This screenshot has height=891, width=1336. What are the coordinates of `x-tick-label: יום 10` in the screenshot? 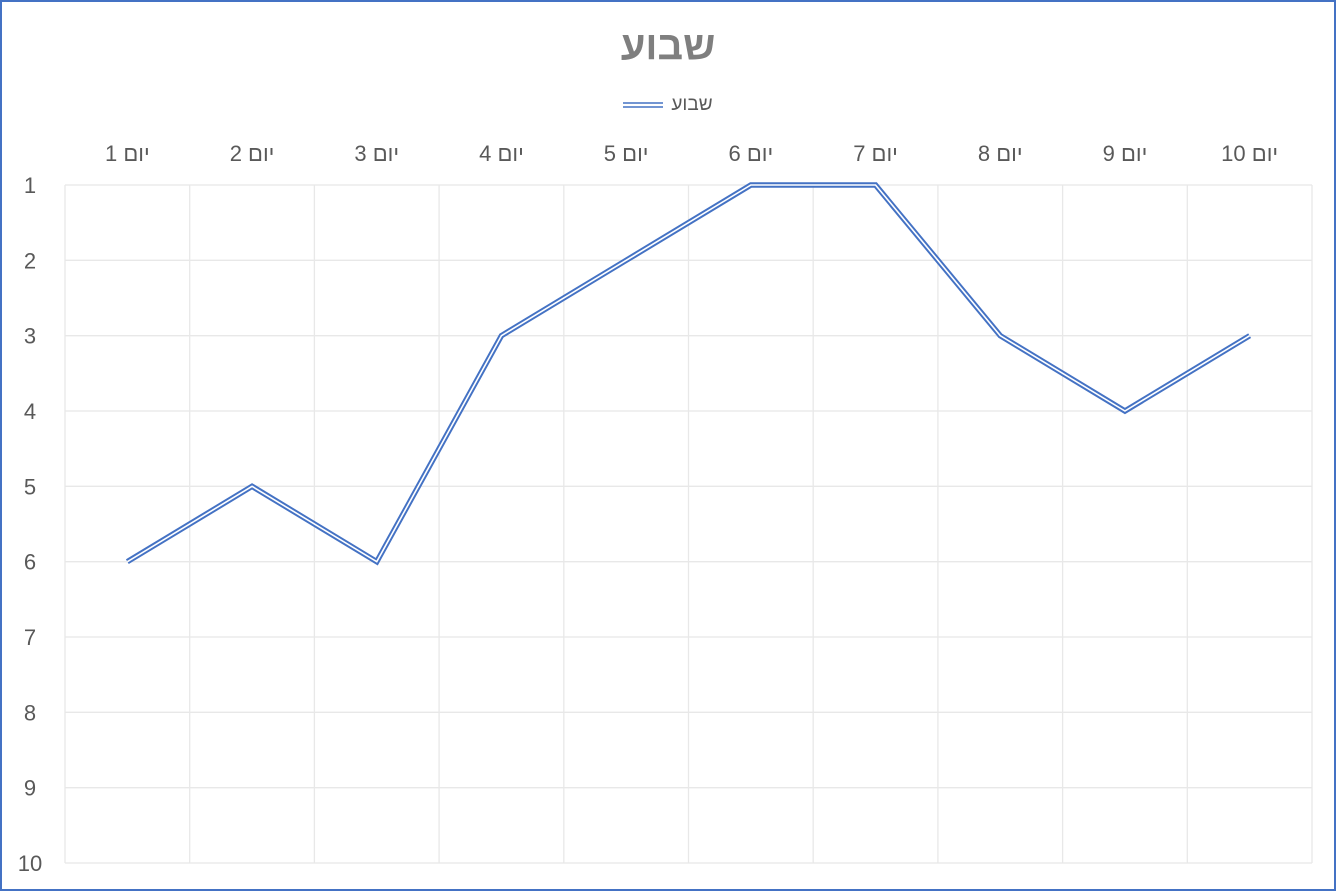 It's located at (1249, 153).